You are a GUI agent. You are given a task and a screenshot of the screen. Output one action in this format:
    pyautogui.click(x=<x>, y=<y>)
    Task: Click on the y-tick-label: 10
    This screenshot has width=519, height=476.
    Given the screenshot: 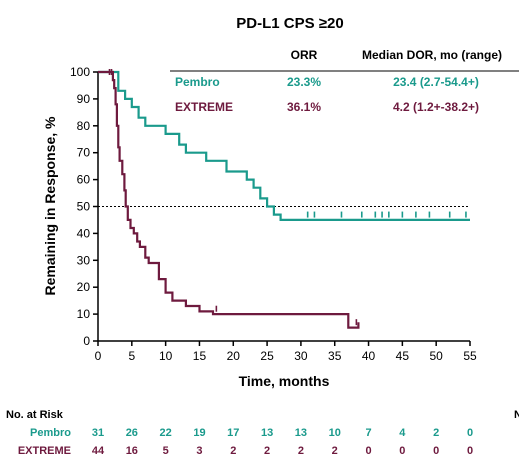 What is the action you would take?
    pyautogui.click(x=84, y=314)
    